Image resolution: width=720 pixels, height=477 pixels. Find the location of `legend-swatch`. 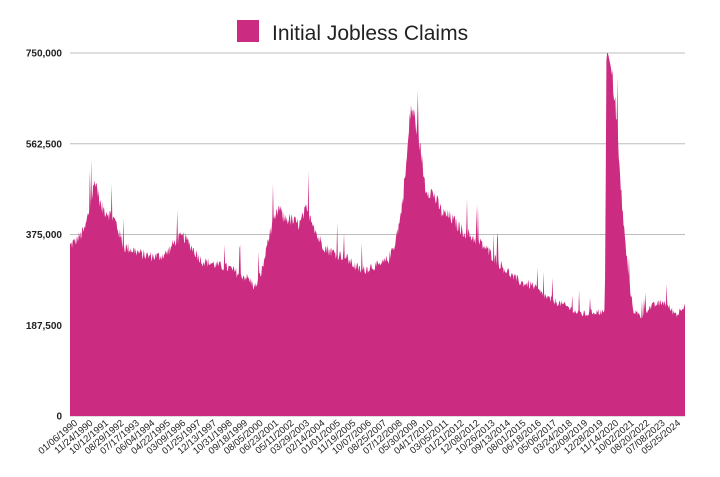

legend-swatch is located at coordinates (248, 31).